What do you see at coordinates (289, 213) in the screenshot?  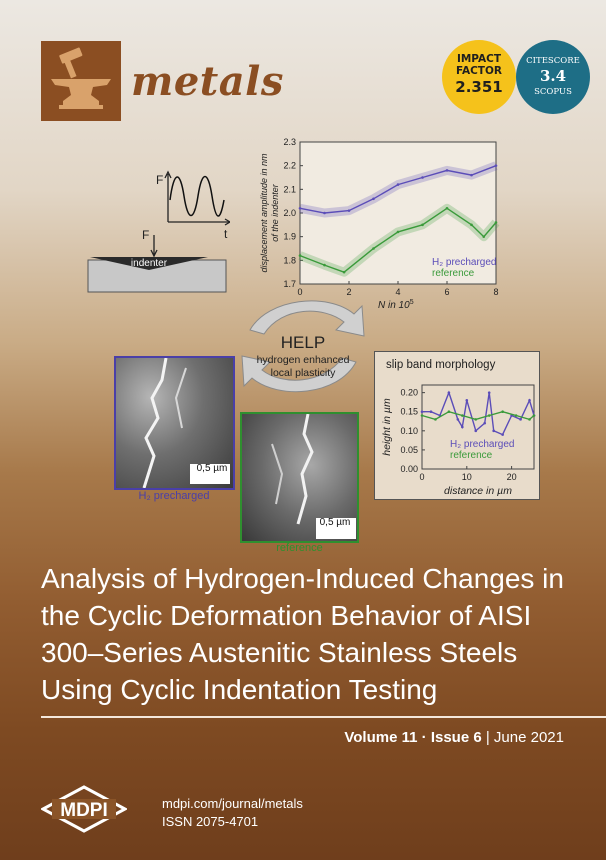 I see `y-tick-label: 2.0` at bounding box center [289, 213].